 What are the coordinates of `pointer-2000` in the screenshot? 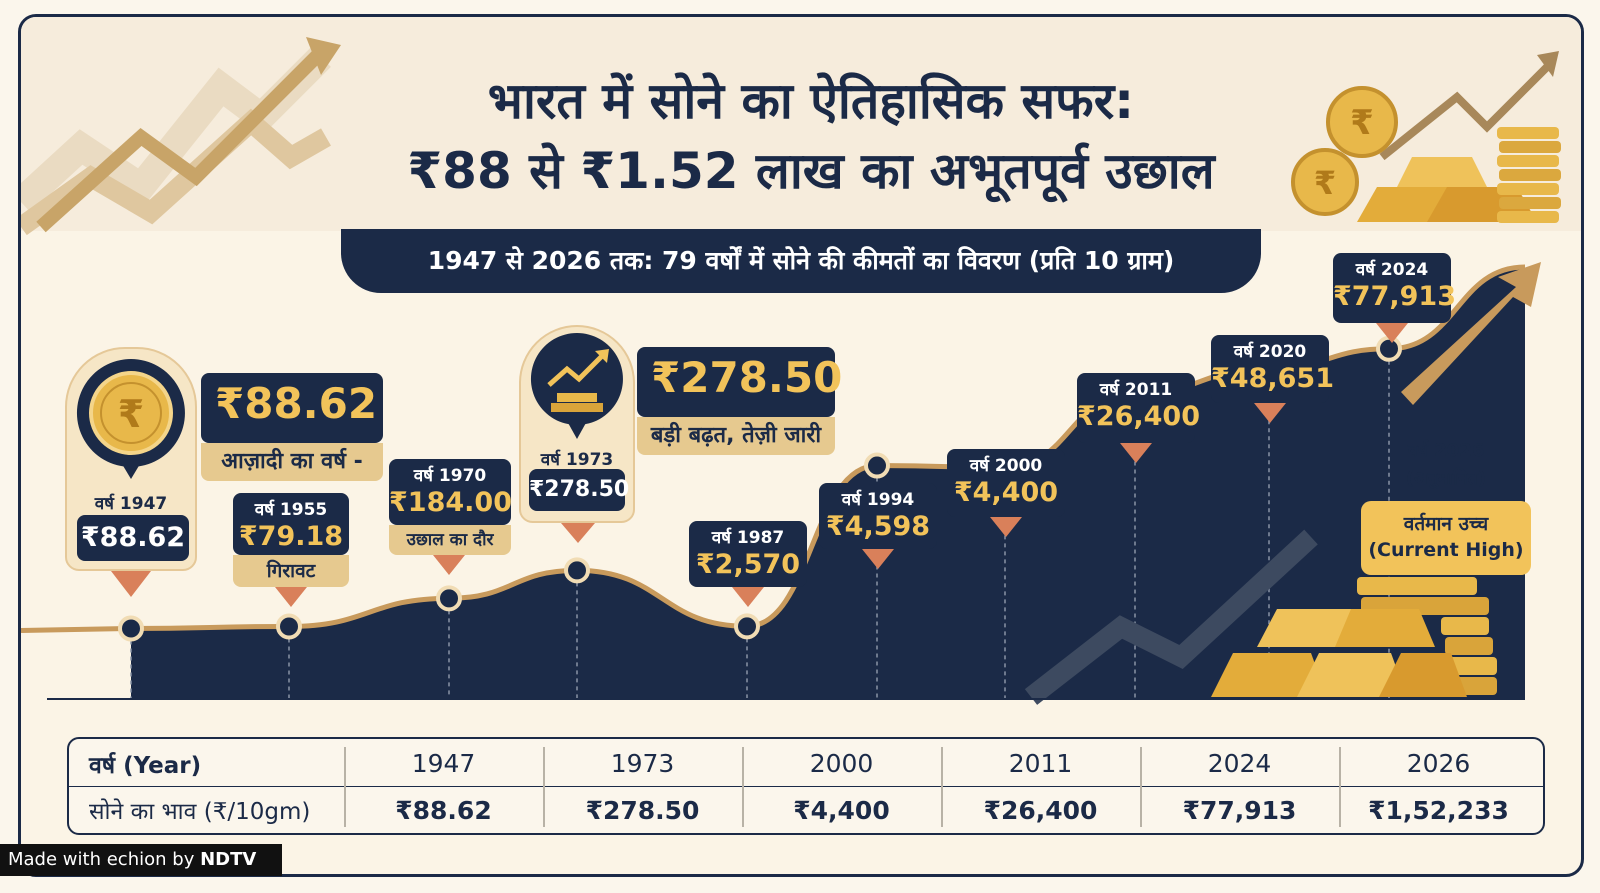 It's located at (1006, 527).